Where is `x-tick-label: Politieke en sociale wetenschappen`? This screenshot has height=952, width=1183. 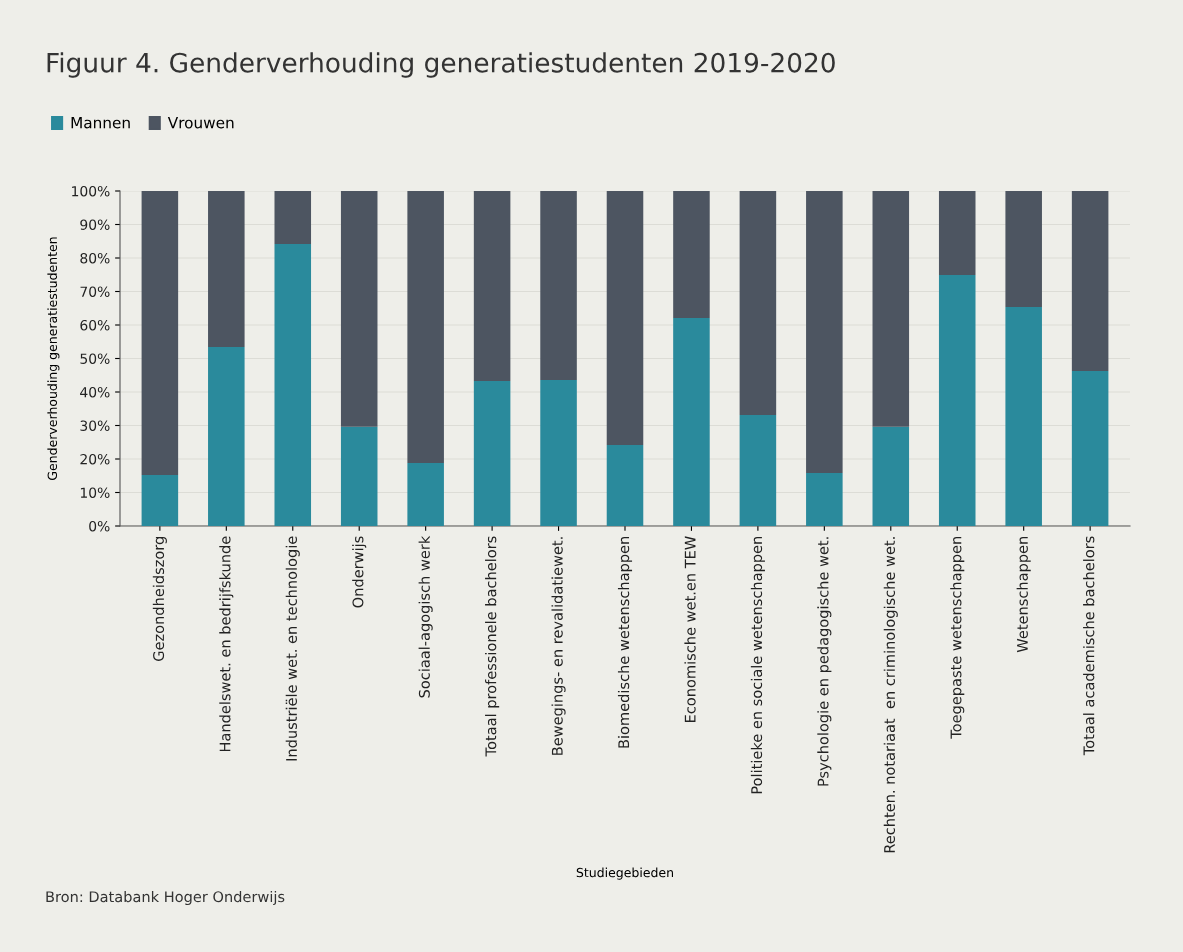 x-tick-label: Politieke en sociale wetenschappen is located at coordinates (757, 665).